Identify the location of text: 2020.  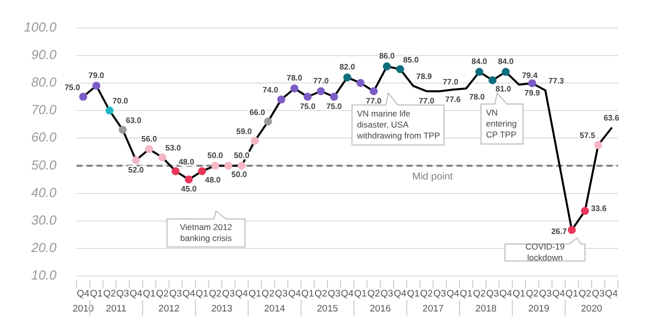
(591, 308).